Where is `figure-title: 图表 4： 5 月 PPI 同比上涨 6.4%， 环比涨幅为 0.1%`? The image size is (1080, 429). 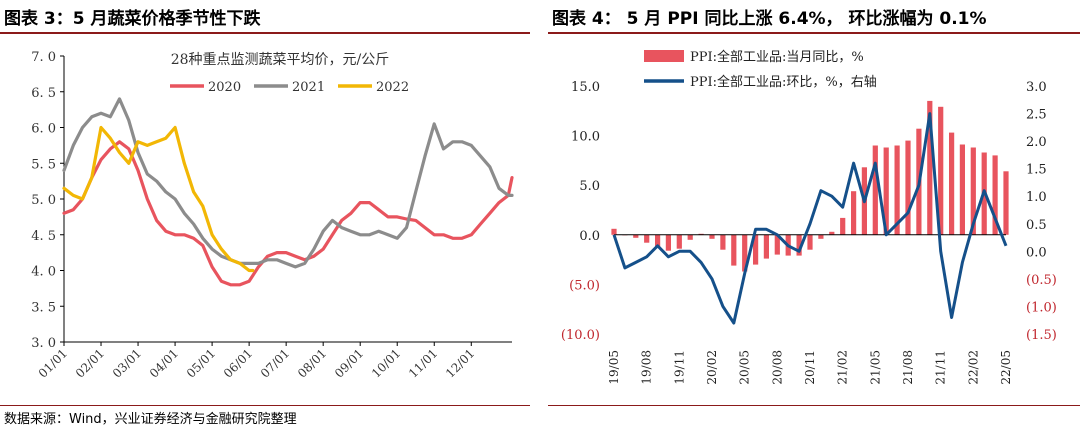 figure-title: 图表 4： 5 月 PPI 同比上涨 6.4%， 环比涨幅为 0.1% is located at coordinates (769, 19).